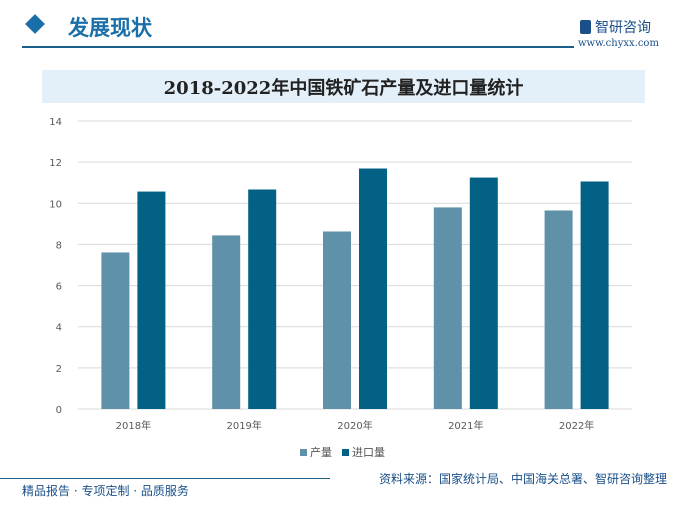 The height and width of the screenshot is (510, 687). What do you see at coordinates (243, 425) in the screenshot?
I see `x-tick-label: 2019年` at bounding box center [243, 425].